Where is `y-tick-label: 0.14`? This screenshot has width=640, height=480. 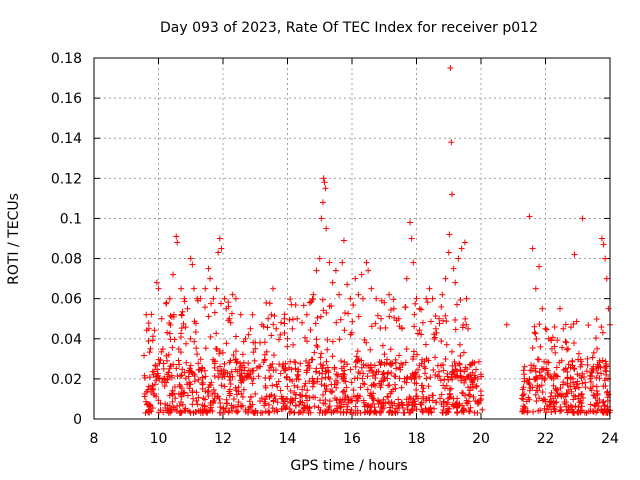
y-tick-label: 0.14 is located at coordinates (66, 139).